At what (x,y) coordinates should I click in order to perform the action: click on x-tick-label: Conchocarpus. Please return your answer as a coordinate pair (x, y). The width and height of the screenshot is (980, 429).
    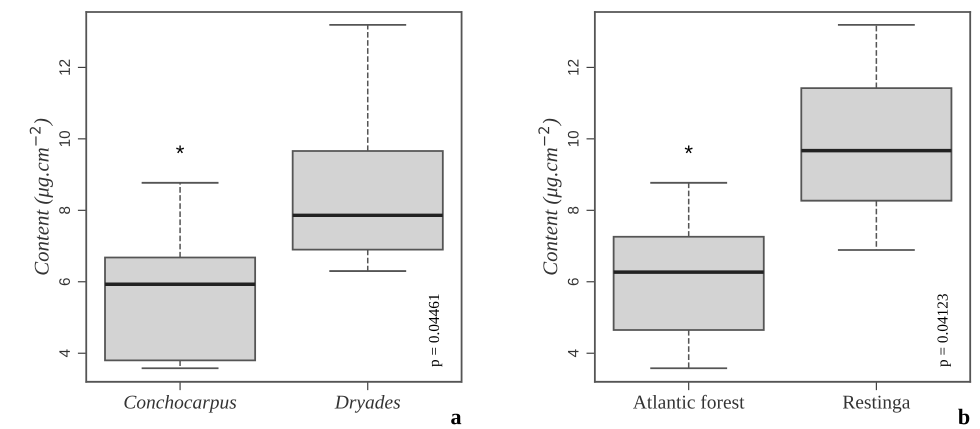
    Looking at the image, I should click on (180, 404).